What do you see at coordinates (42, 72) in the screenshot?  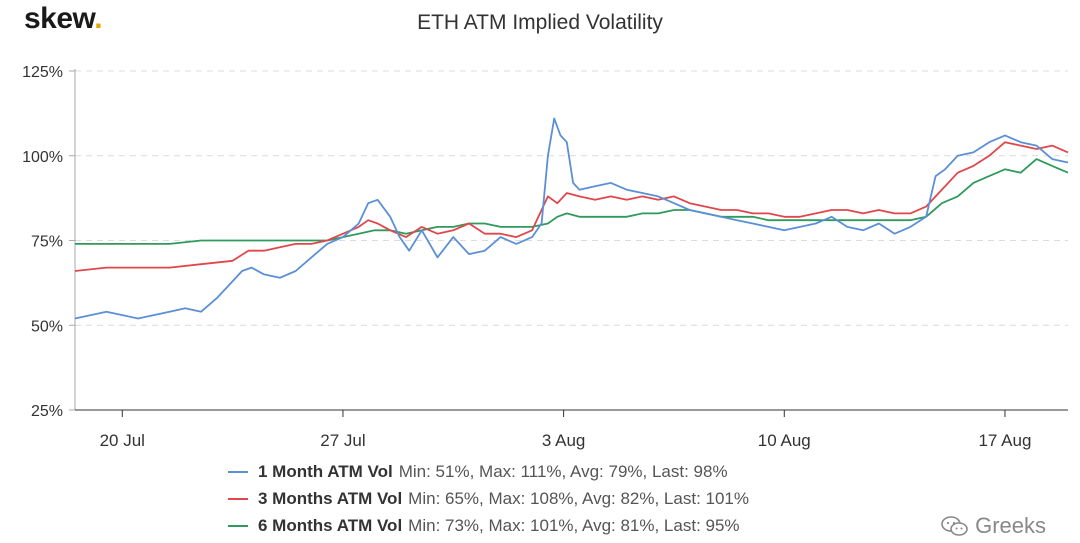 I see `y-tick-label: 125%` at bounding box center [42, 72].